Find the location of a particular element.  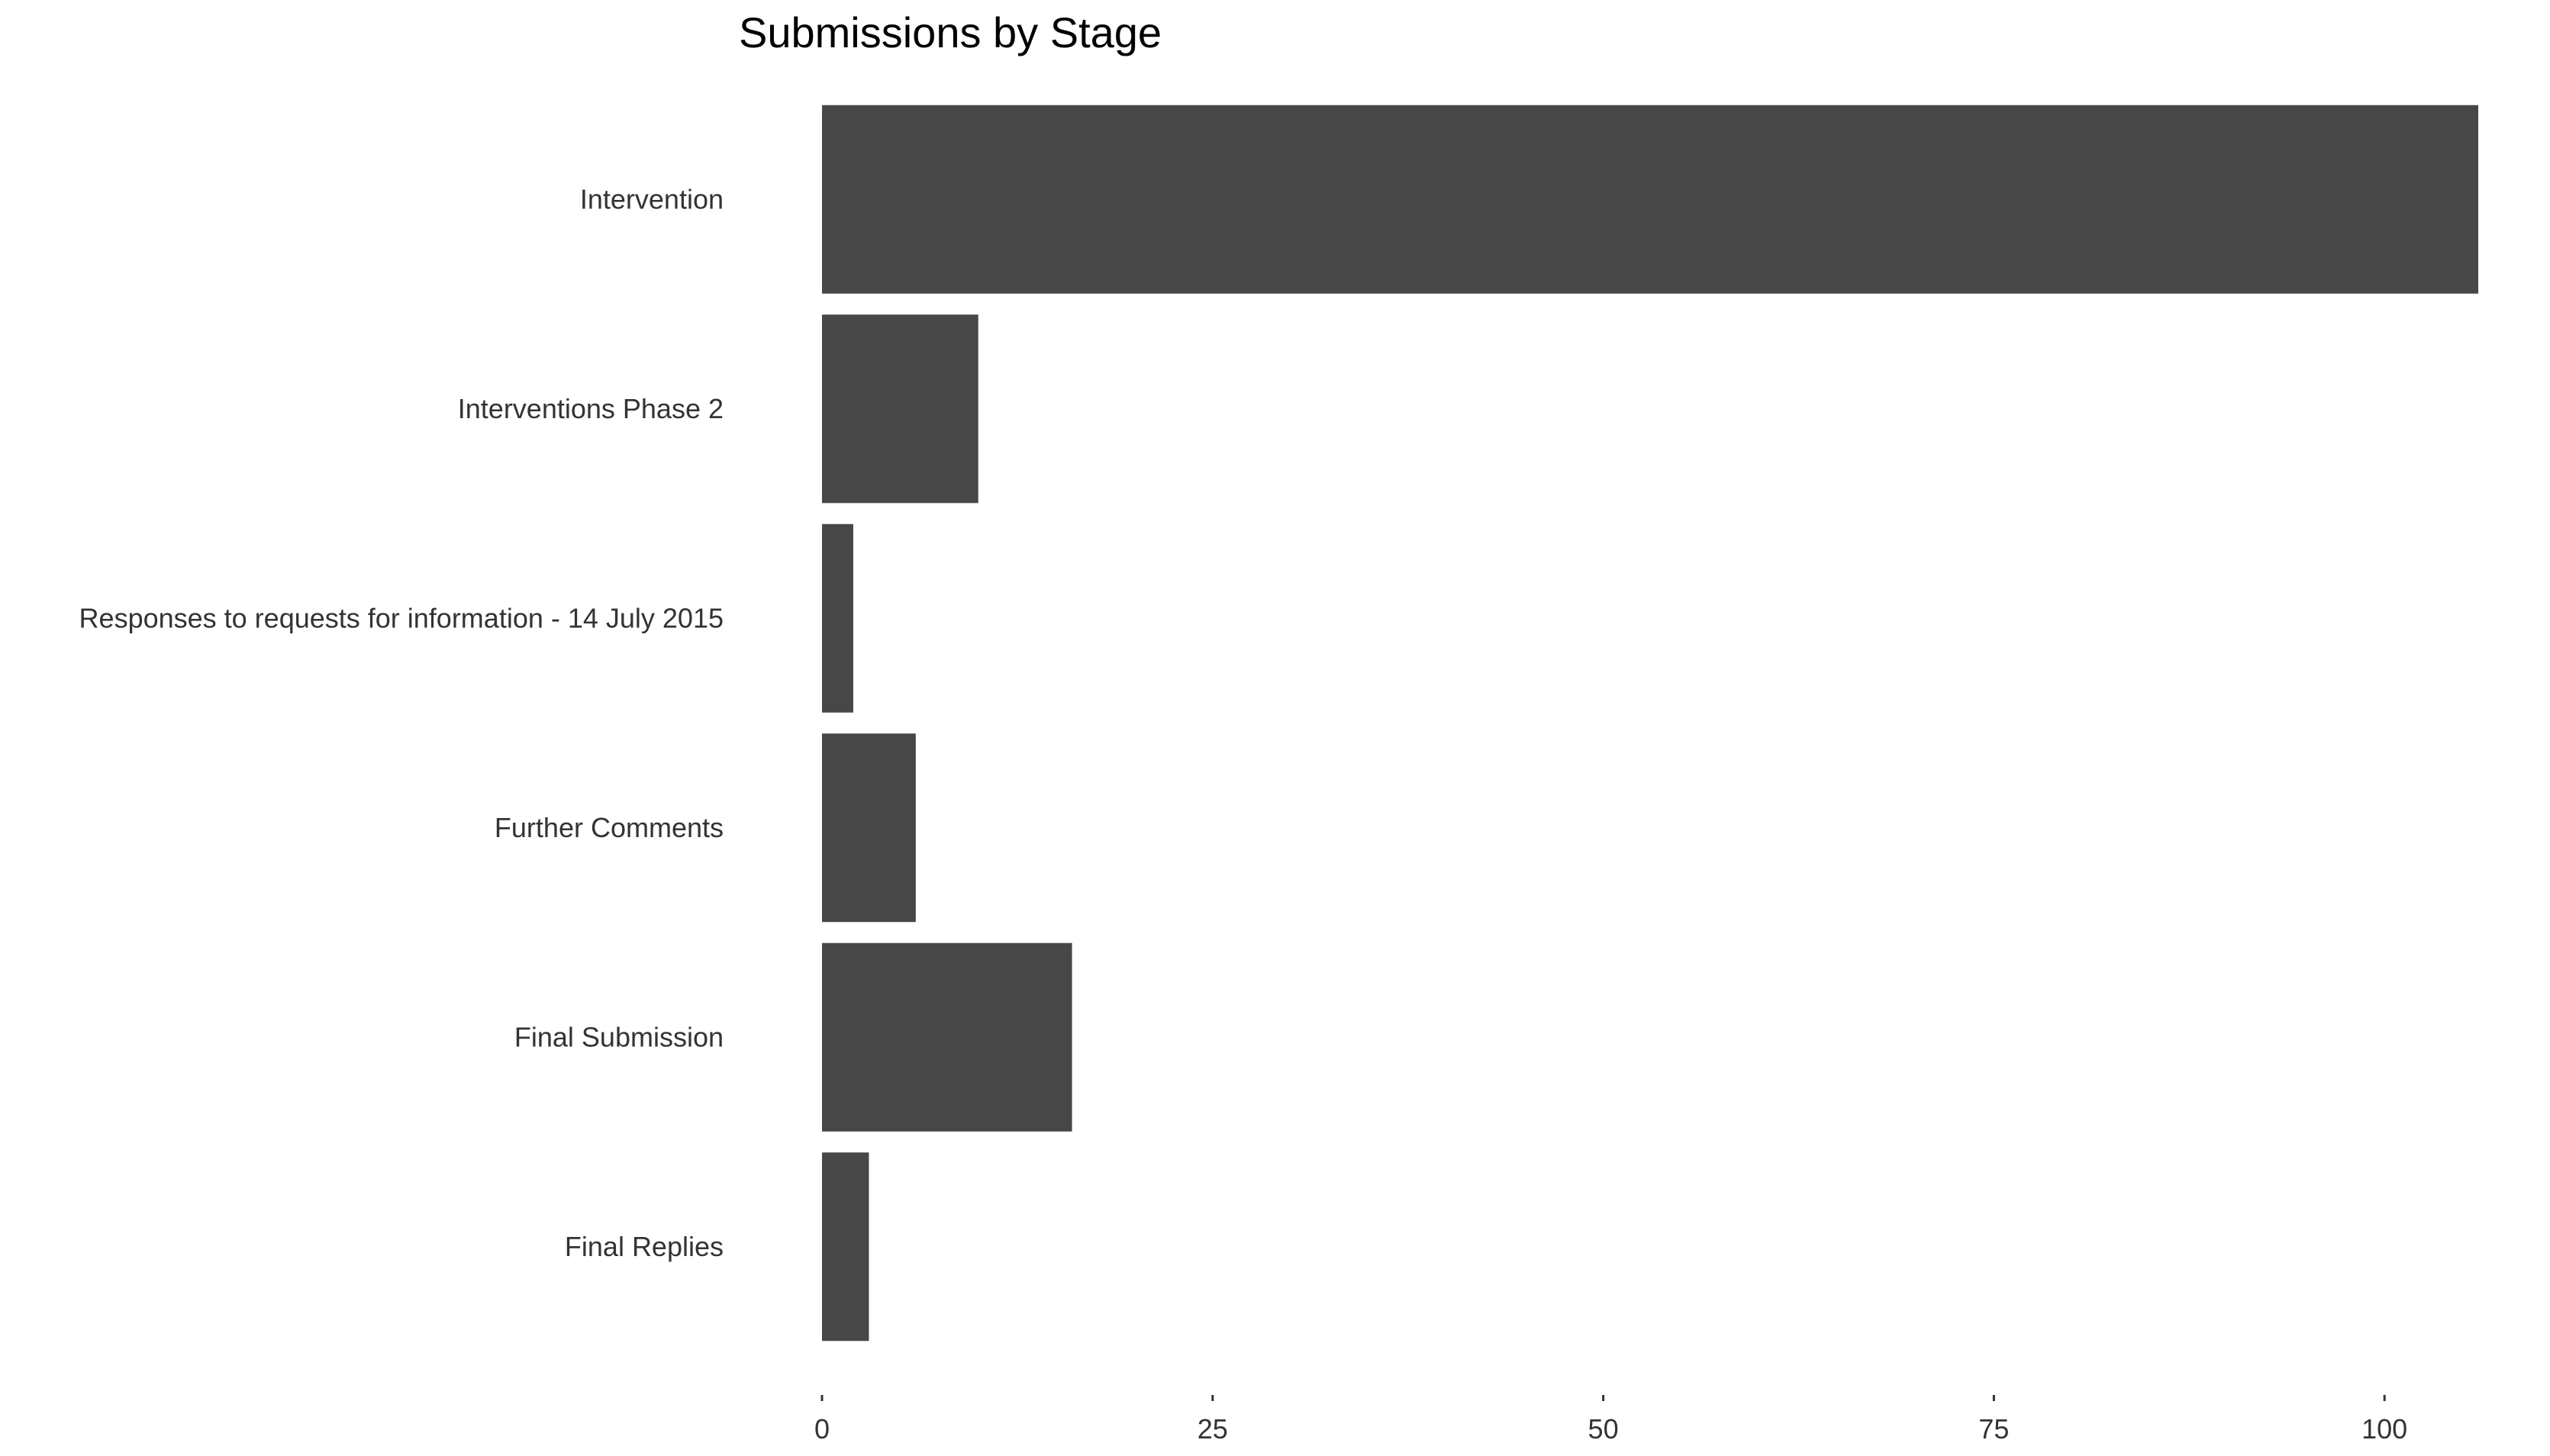

category-label-final-replies: Final Replies is located at coordinates (644, 1246).